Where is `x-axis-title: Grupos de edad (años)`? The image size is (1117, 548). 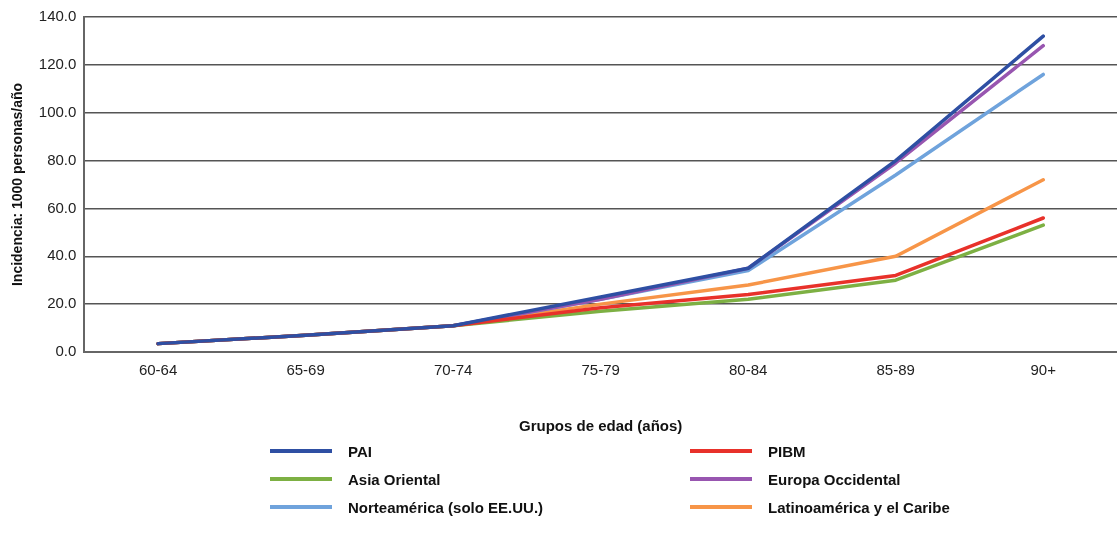
x-axis-title: Grupos de edad (años) is located at coordinates (600, 426).